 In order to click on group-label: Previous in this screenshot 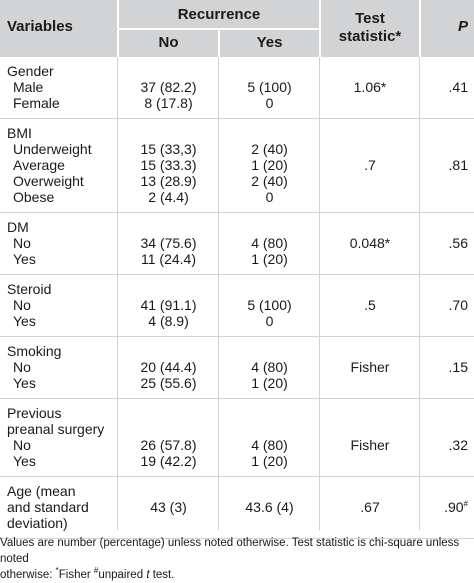, I will do `click(34, 413)`.